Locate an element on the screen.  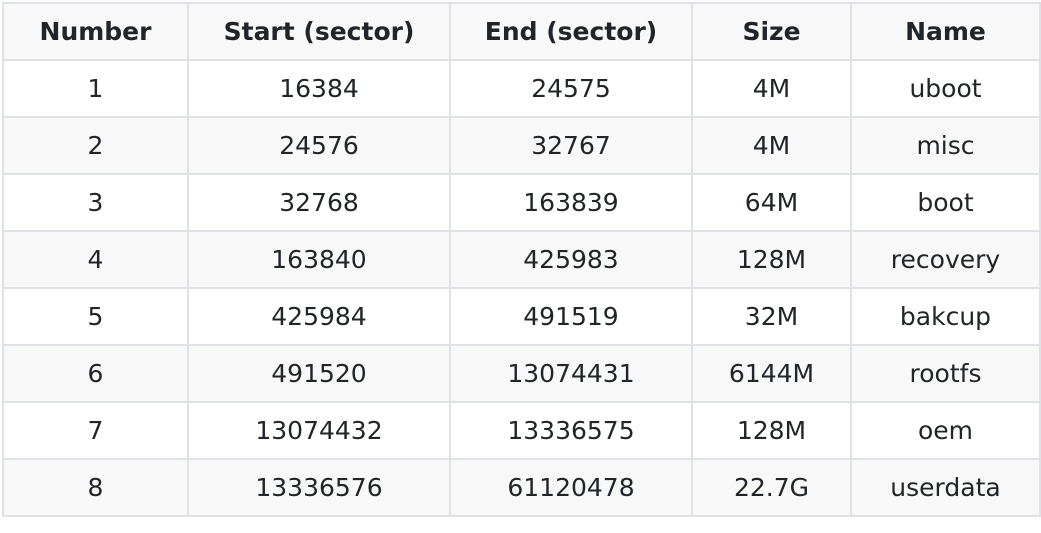
cell-name: bakcup is located at coordinates (945, 316).